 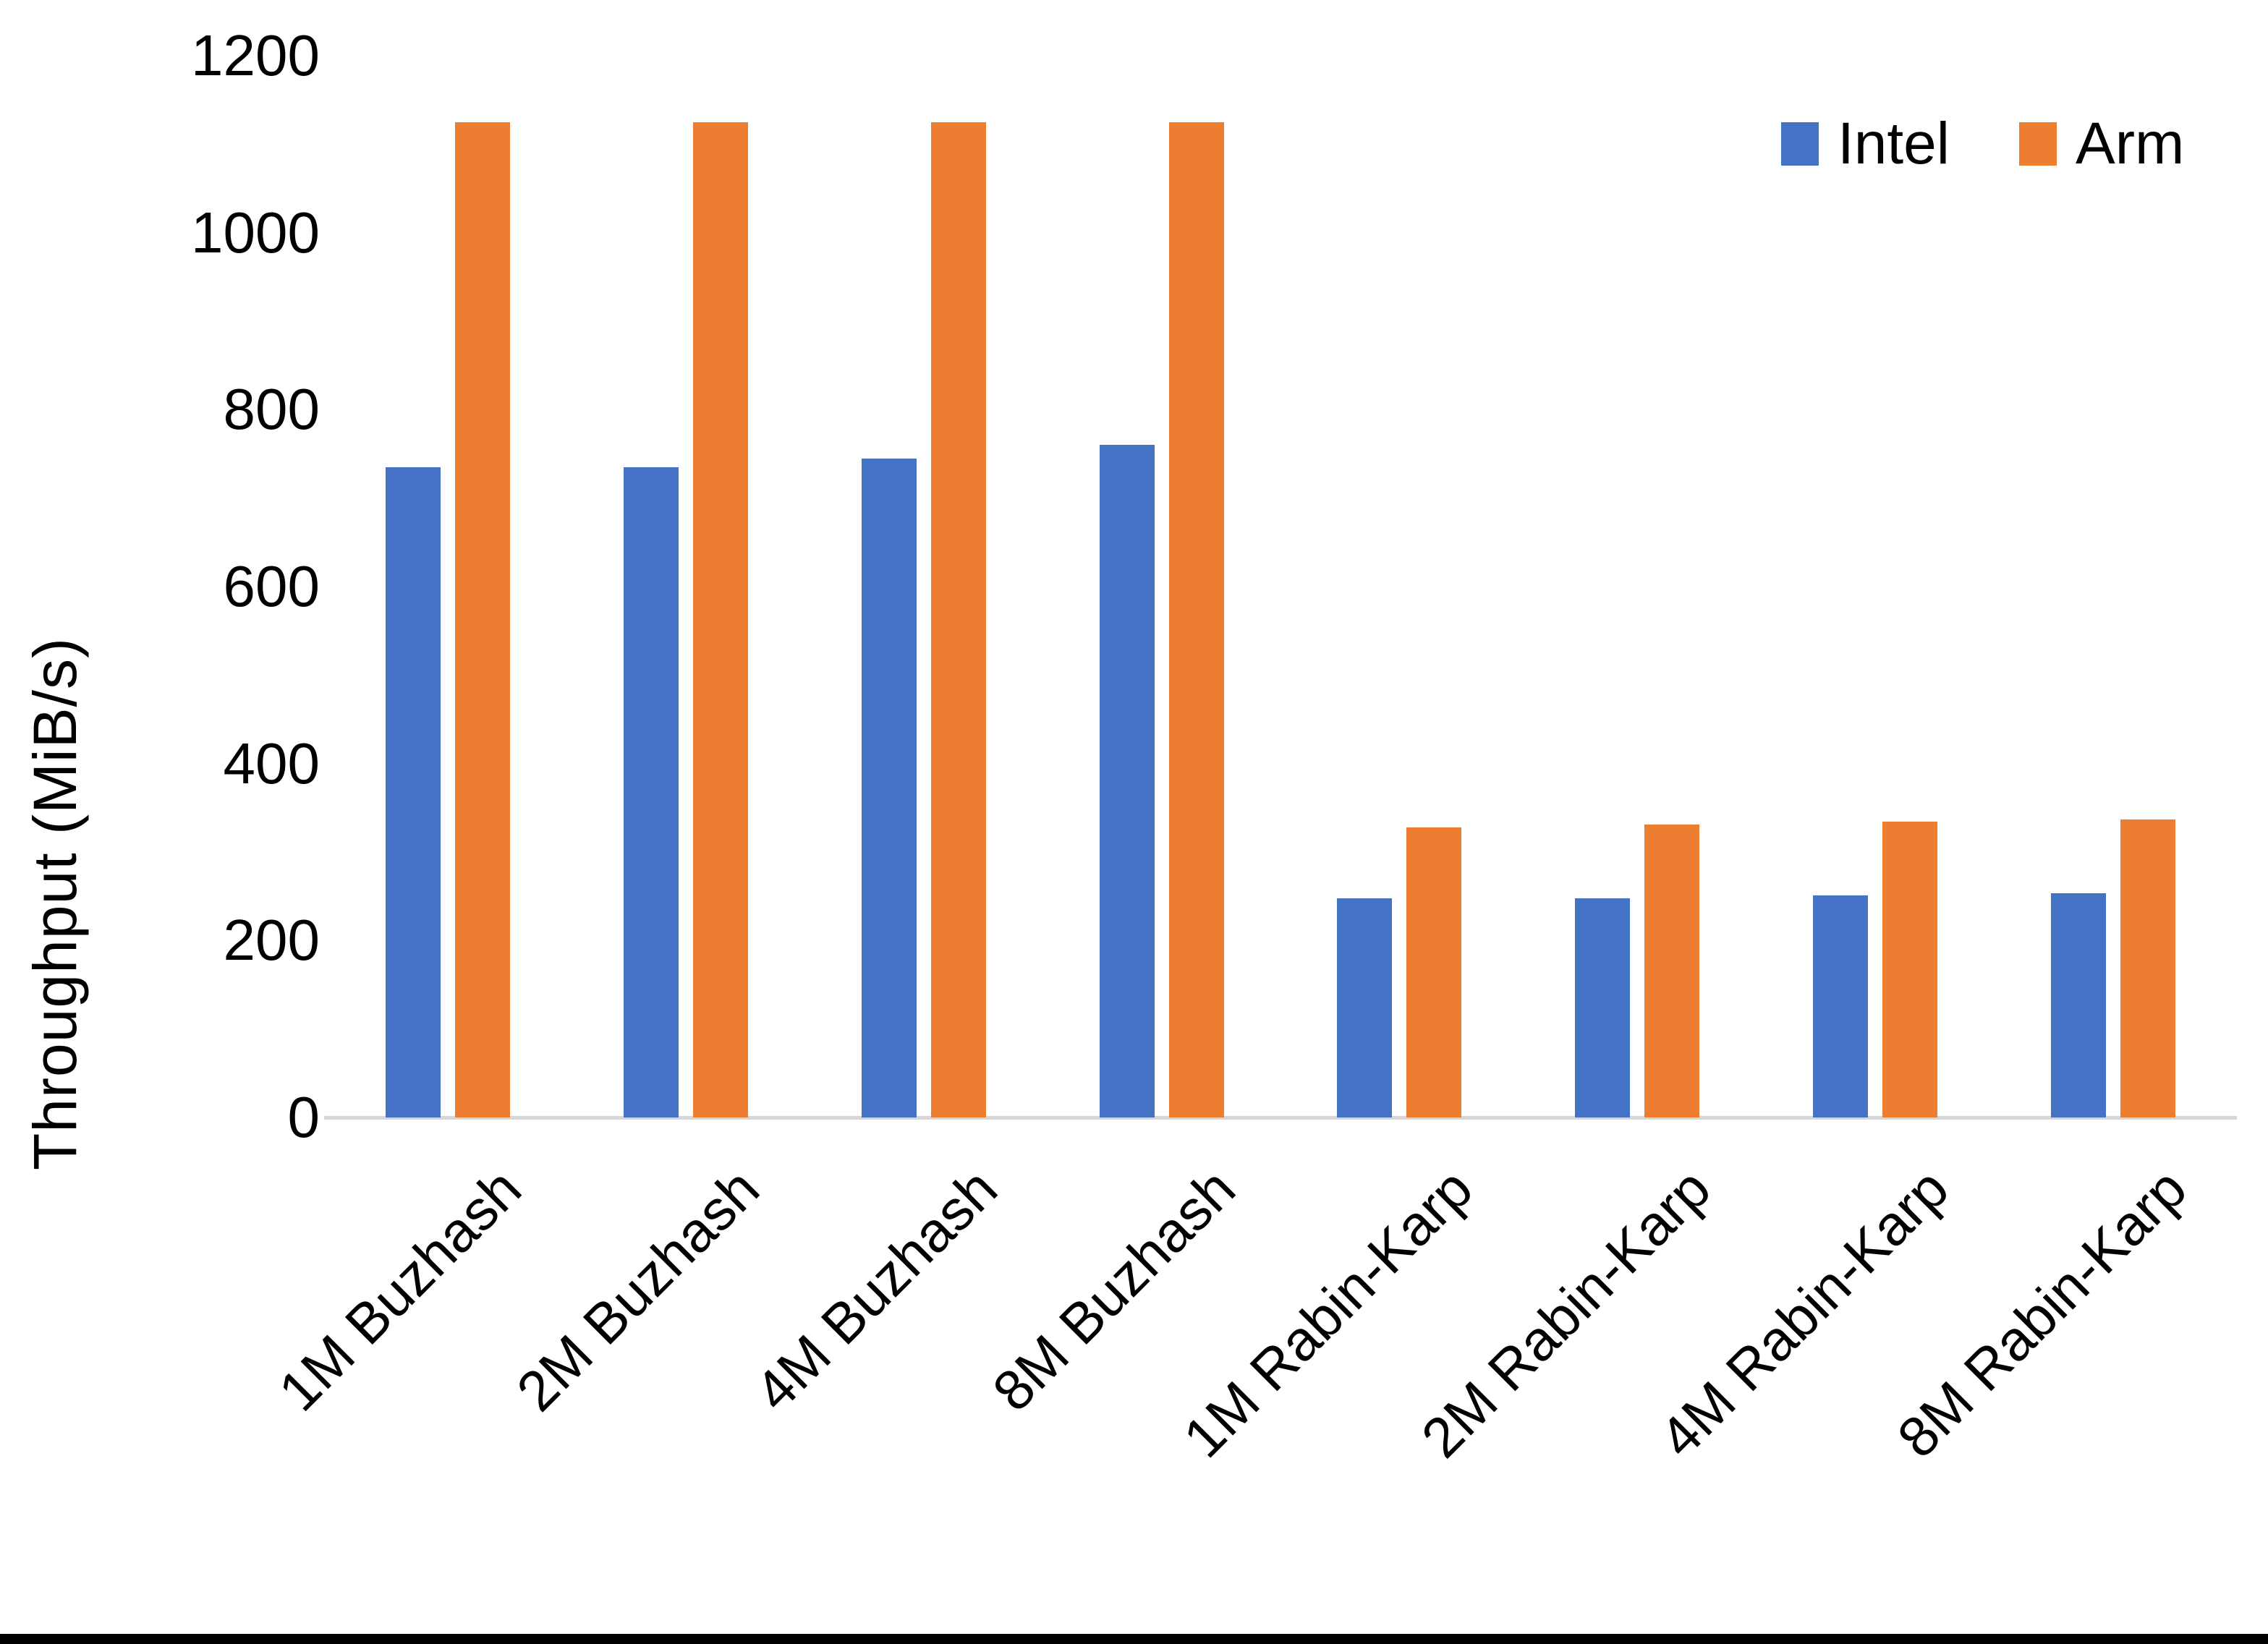 What do you see at coordinates (1602, 1007) in the screenshot?
I see `bar-intel-2m-rabin-karp` at bounding box center [1602, 1007].